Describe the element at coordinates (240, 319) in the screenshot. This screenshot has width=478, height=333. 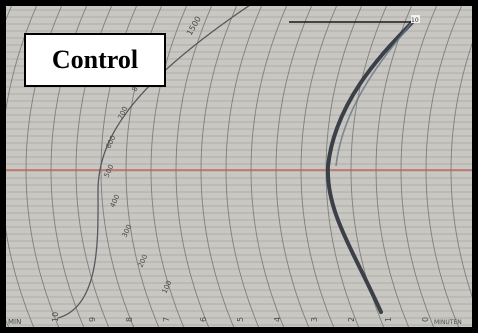
I see `bottom-number: 5` at that location.